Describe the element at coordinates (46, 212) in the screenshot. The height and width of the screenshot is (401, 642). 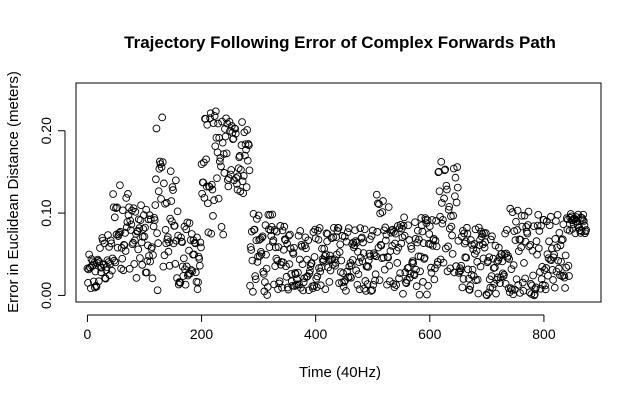
I see `y-tick-label: 0.10` at that location.